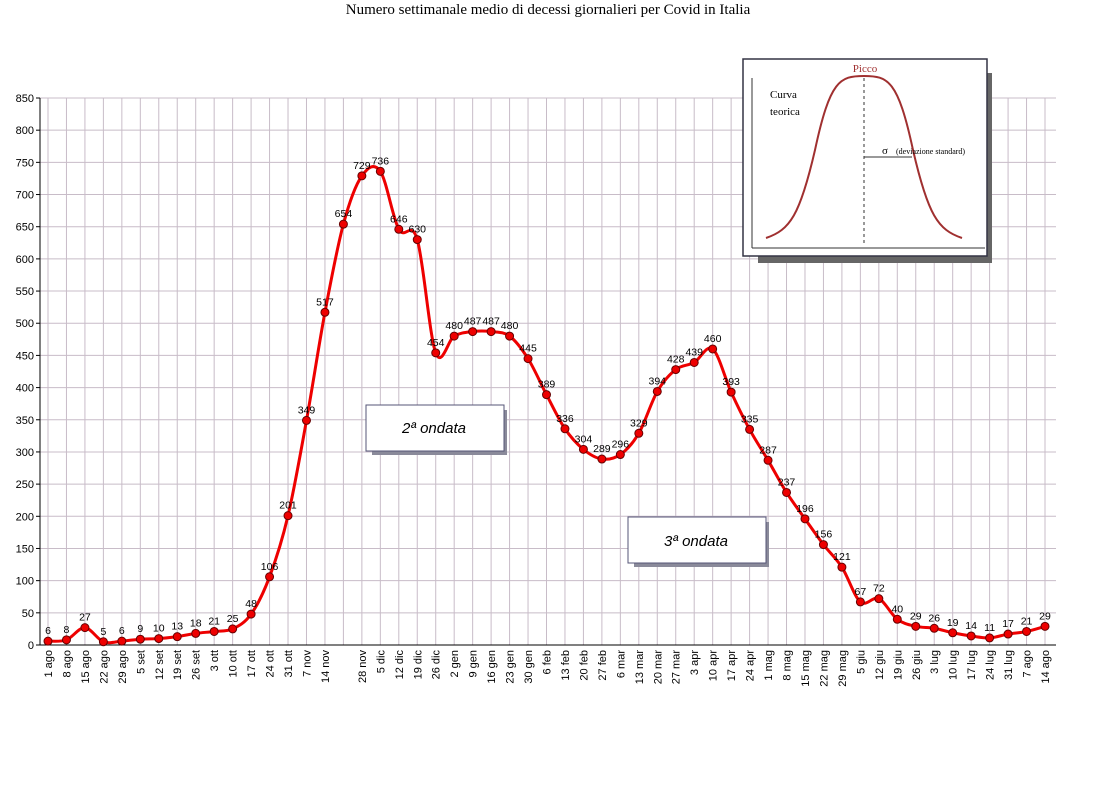  What do you see at coordinates (49, 664) in the screenshot?
I see `x-tick-label: 1 ago` at bounding box center [49, 664].